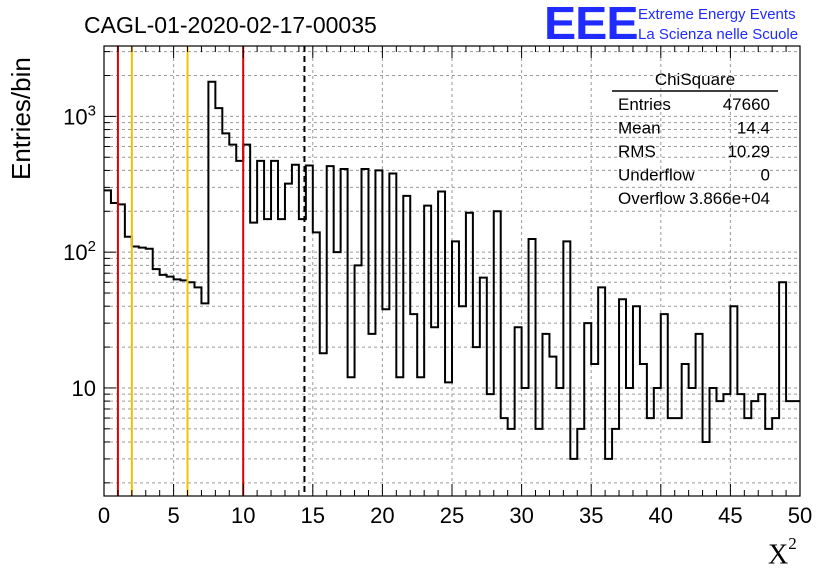 The height and width of the screenshot is (572, 836). What do you see at coordinates (717, 14) in the screenshot?
I see `eee-logo-line1: Extreme Energy Events` at bounding box center [717, 14].